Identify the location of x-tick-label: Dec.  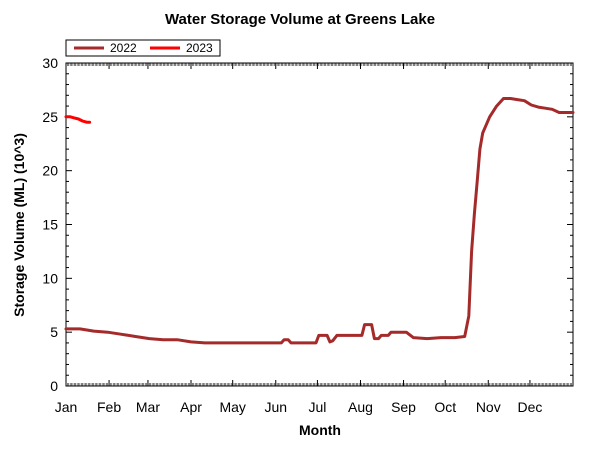
(529, 407).